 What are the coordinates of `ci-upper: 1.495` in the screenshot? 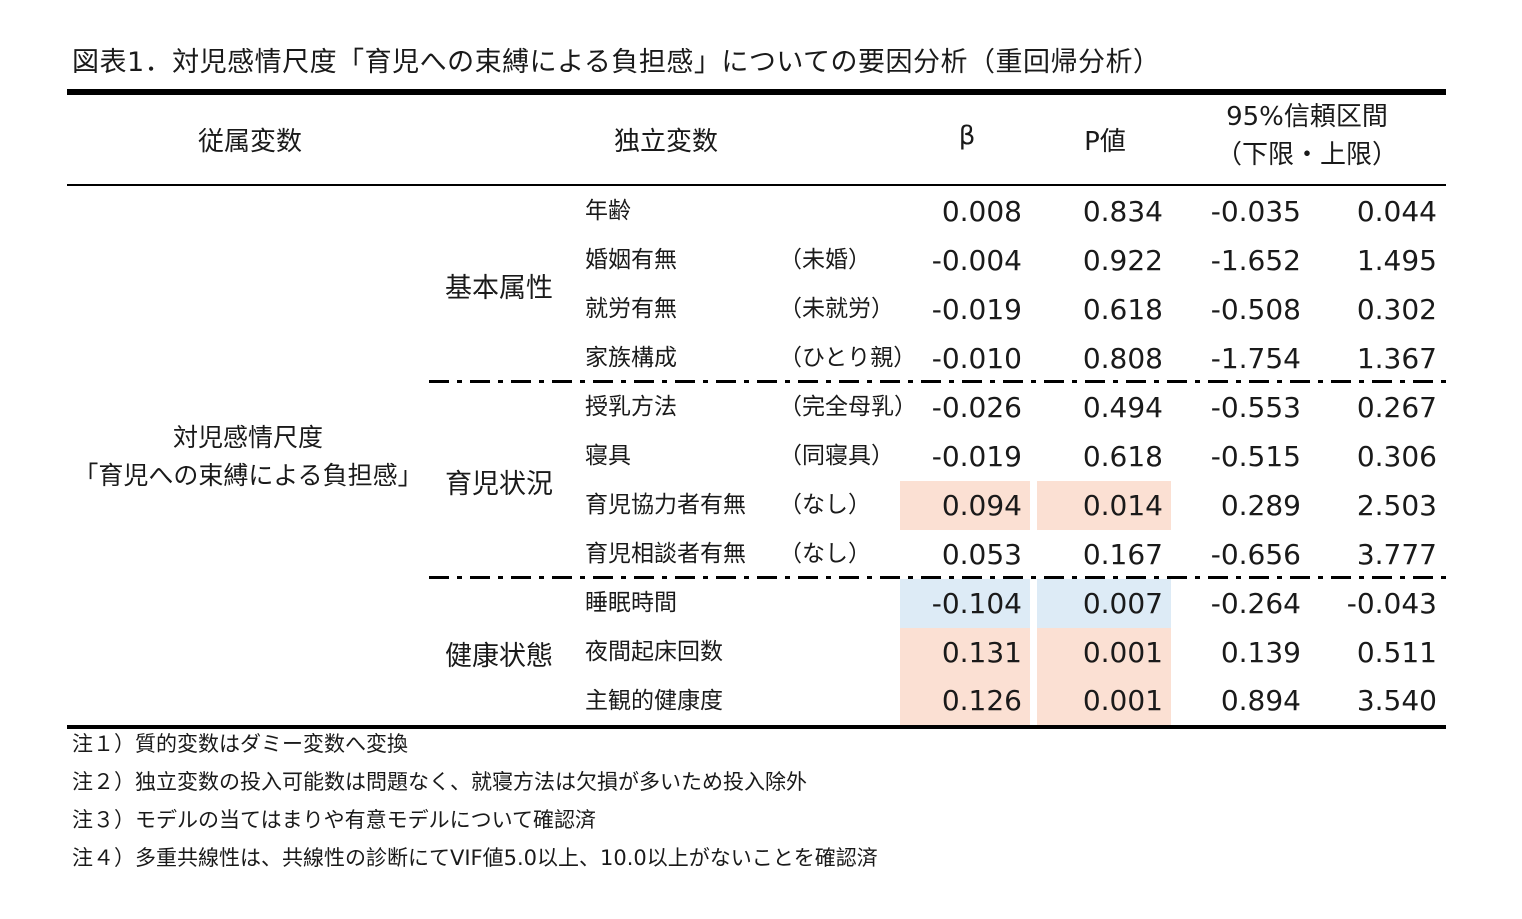 It's located at (1396, 260).